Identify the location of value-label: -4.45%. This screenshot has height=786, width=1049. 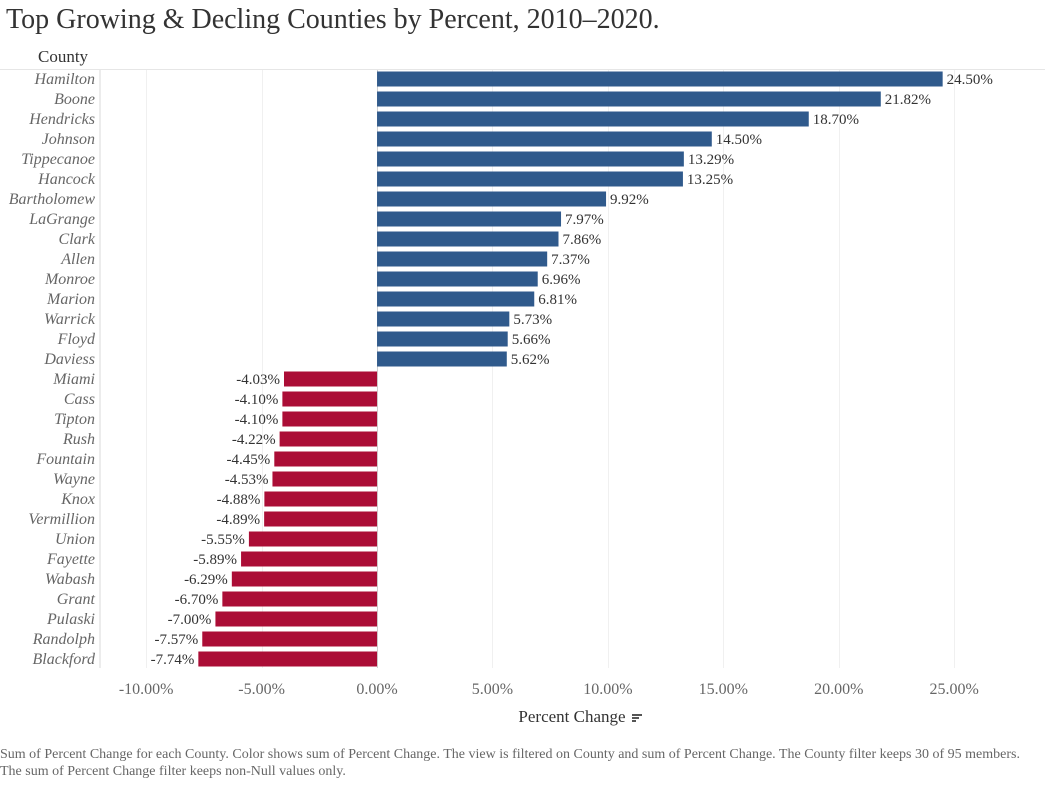
(249, 460).